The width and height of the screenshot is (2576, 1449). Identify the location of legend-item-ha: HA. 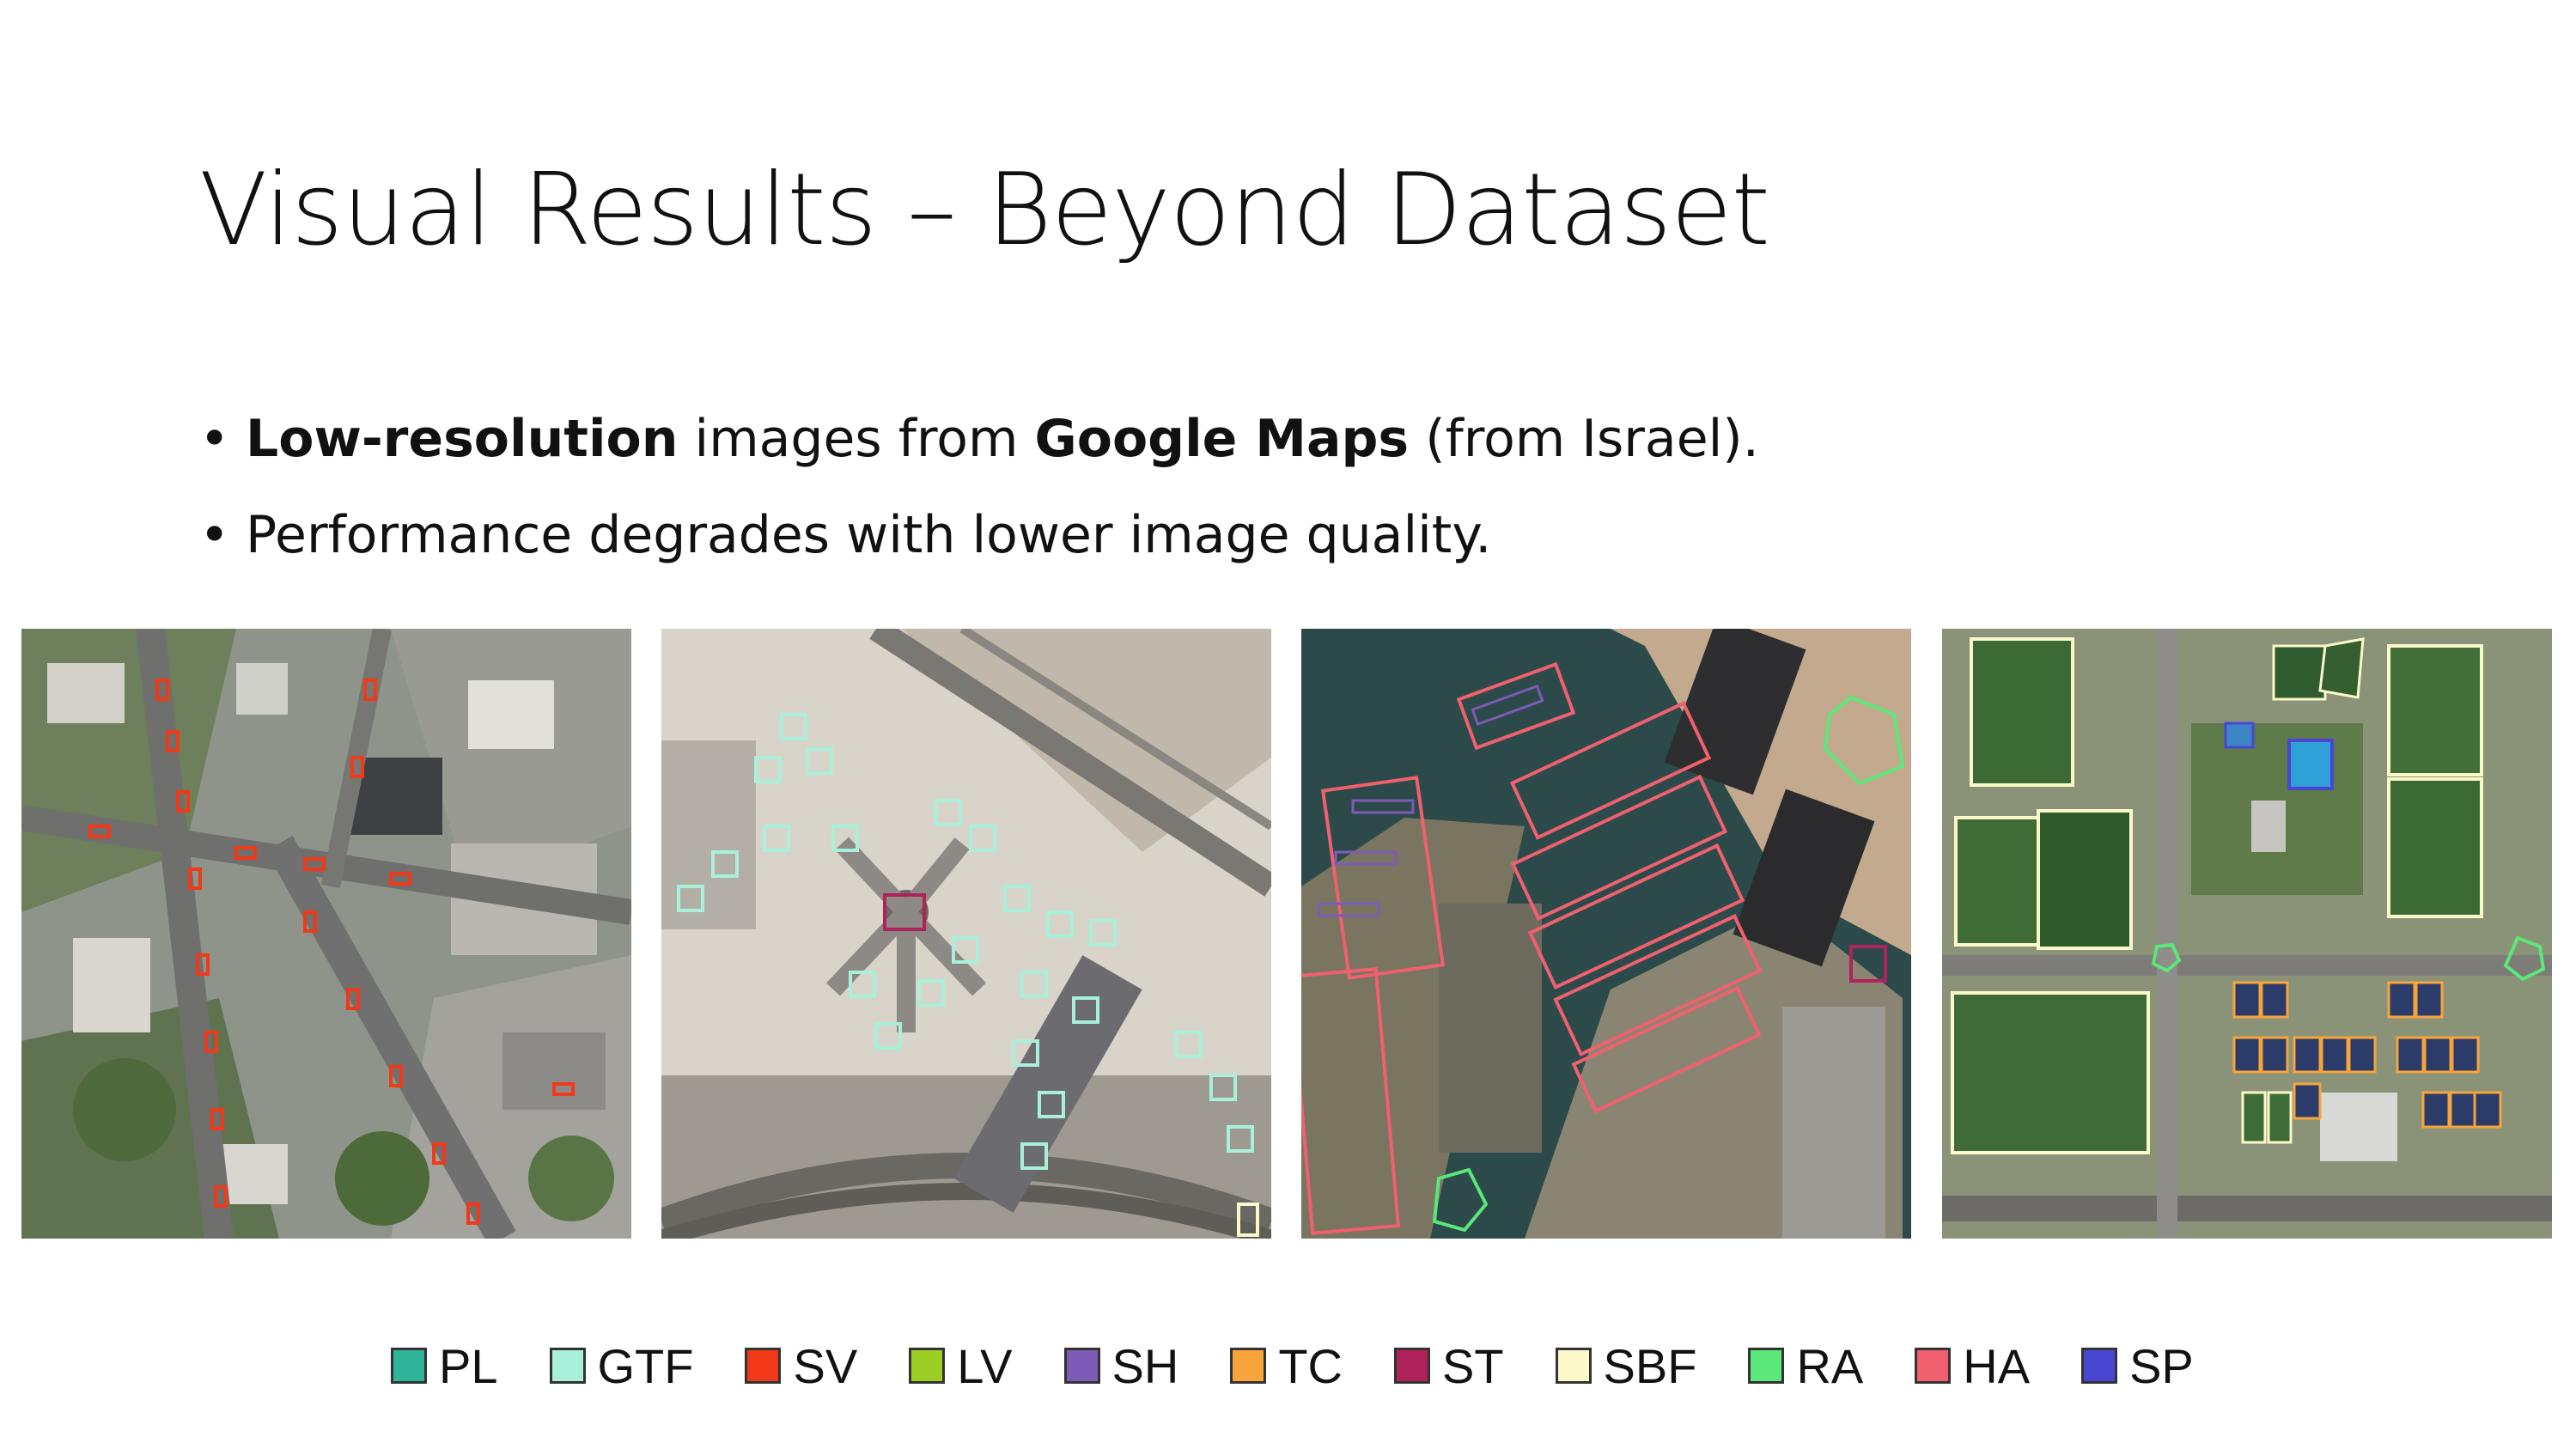
(1972, 1366).